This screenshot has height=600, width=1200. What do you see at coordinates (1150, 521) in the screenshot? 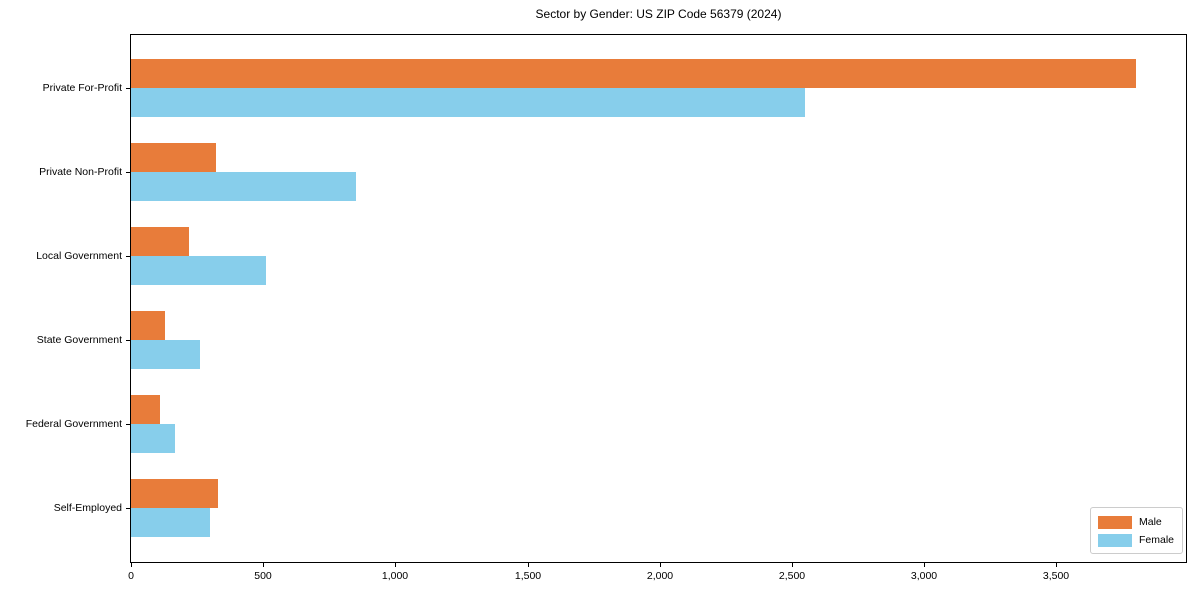
I see `legend-label-male: Male` at bounding box center [1150, 521].